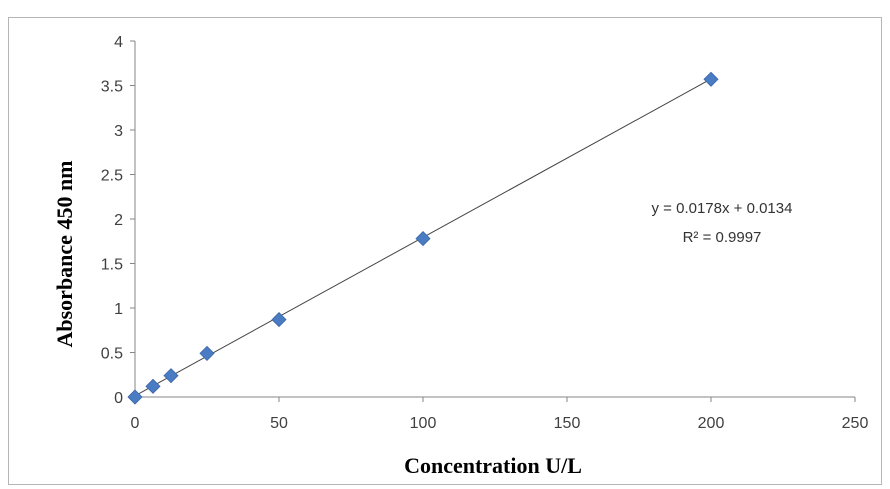 This screenshot has width=890, height=489. I want to click on x-axis-title: Concentration U/L, so click(493, 465).